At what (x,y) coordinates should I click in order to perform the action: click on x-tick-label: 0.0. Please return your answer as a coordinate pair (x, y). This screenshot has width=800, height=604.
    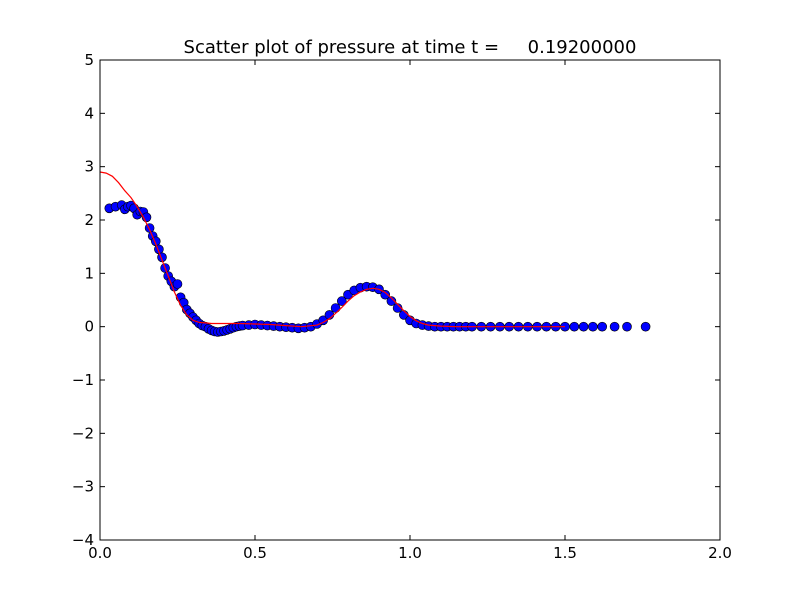
    Looking at the image, I should click on (100, 553).